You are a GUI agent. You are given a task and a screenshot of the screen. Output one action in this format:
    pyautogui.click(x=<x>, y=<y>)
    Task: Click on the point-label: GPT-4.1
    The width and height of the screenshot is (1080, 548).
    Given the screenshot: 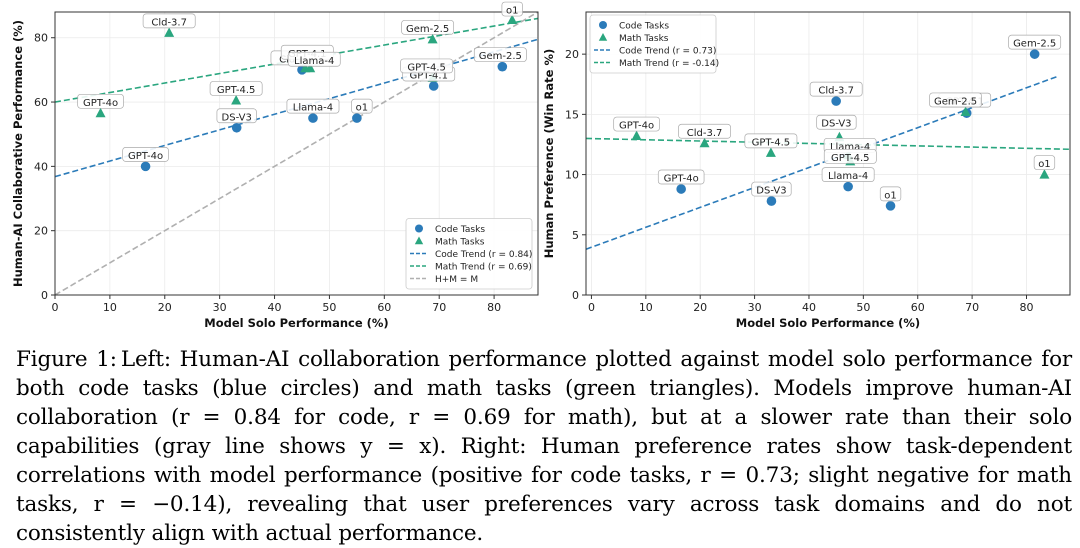 What is the action you would take?
    pyautogui.click(x=428, y=75)
    